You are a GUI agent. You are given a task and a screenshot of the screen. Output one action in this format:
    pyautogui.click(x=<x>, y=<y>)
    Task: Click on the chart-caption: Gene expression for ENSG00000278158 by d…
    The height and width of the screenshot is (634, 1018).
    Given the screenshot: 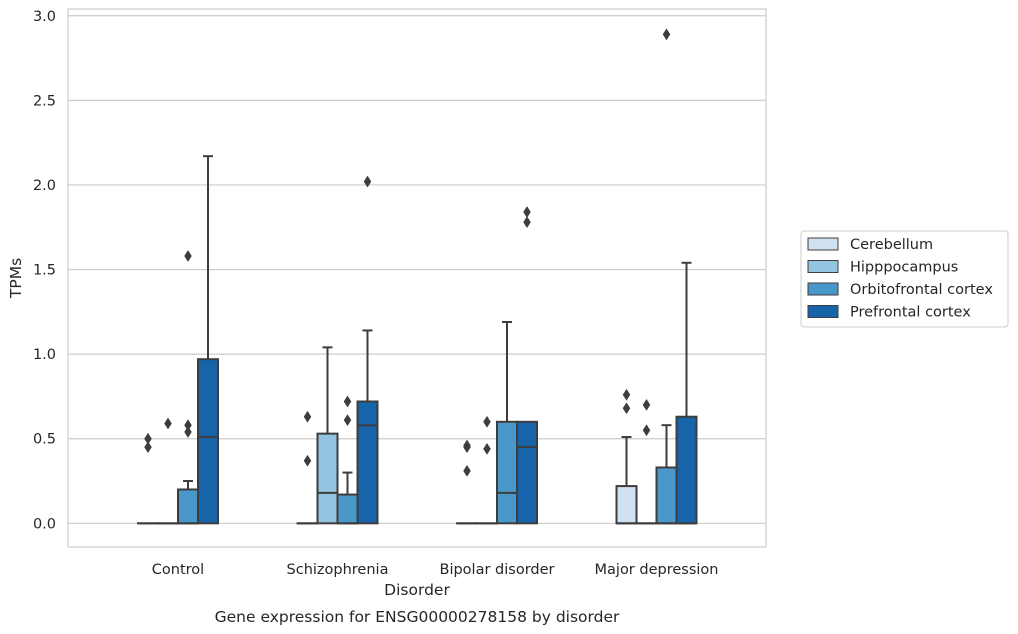 What is the action you would take?
    pyautogui.click(x=417, y=617)
    